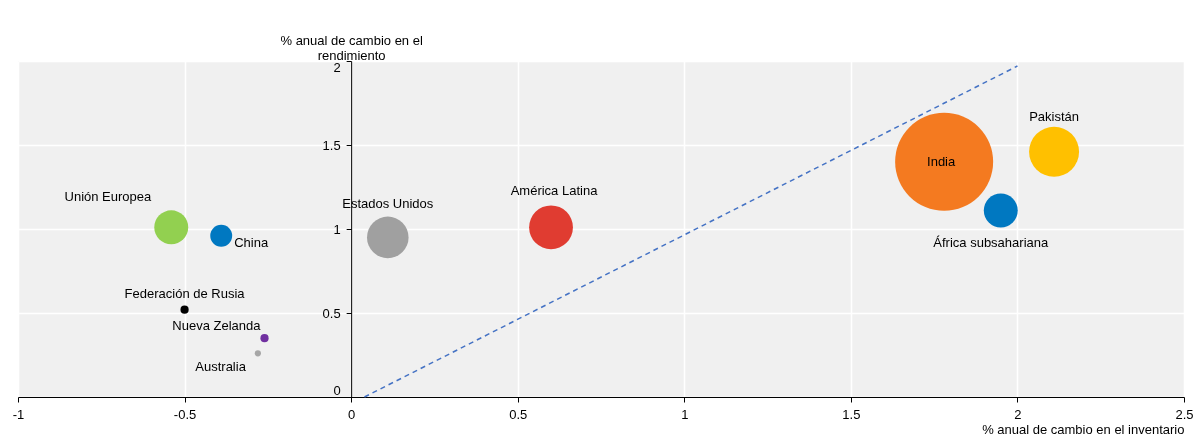 The height and width of the screenshot is (447, 1203). I want to click on x-tick-label: -0.5, so click(185, 414).